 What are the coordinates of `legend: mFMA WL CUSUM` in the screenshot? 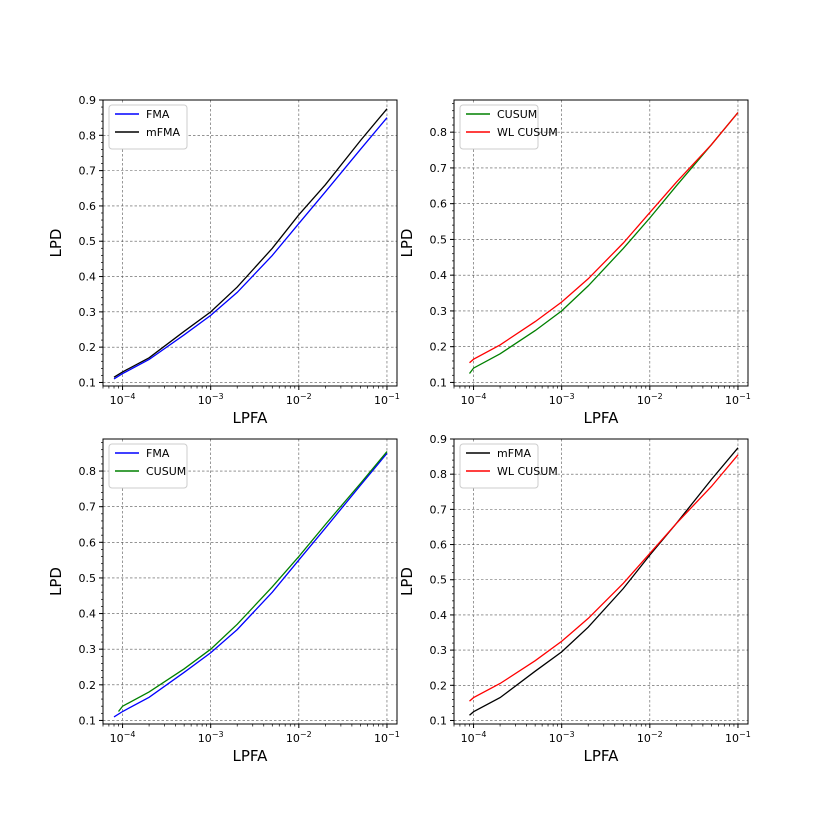 It's located at (508, 466).